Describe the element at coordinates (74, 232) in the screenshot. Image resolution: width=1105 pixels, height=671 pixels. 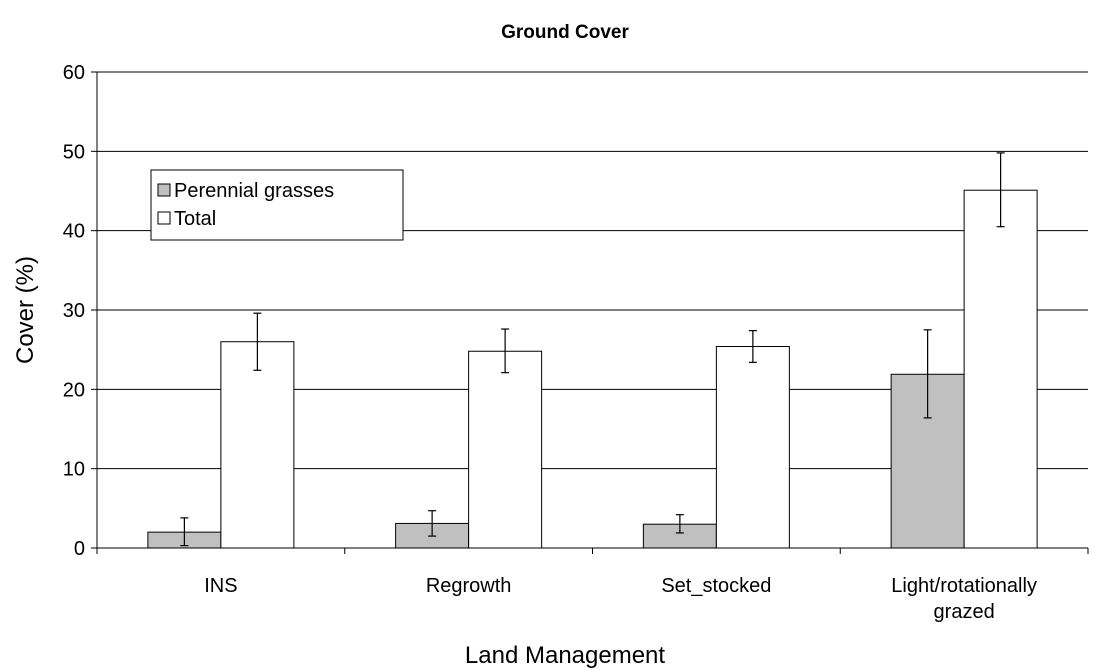
I see `y-tick-label: 40` at that location.